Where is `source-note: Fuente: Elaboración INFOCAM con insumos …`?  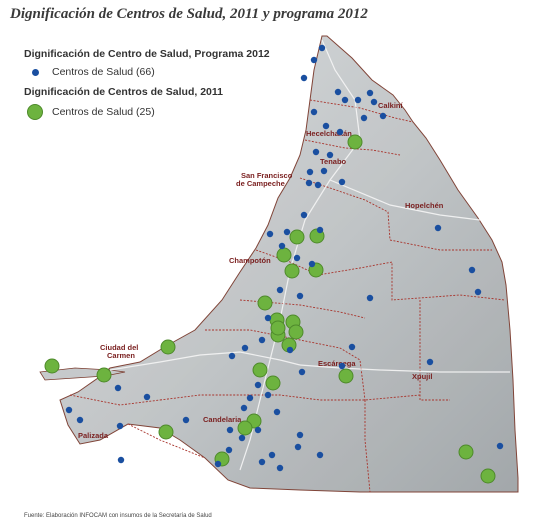
source-note: Fuente: Elaboración INFOCAM con insumos … is located at coordinates (118, 516).